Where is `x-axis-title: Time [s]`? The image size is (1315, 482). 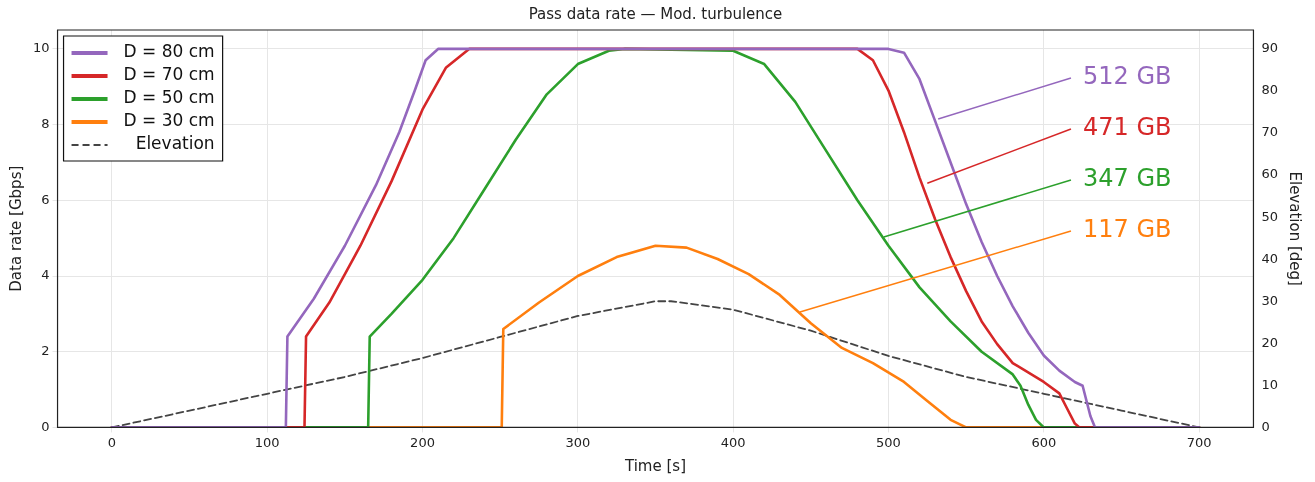 x-axis-title: Time [s] is located at coordinates (655, 465).